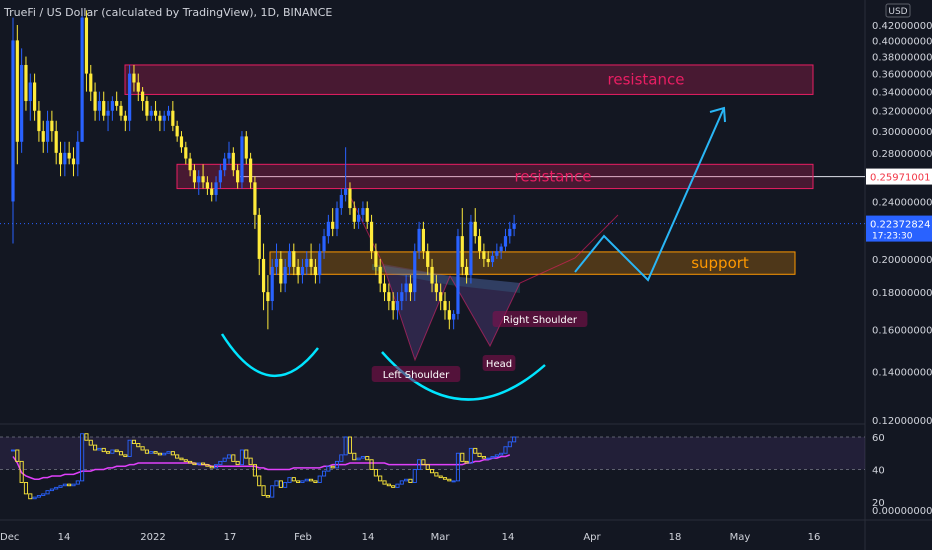 The height and width of the screenshot is (550, 932). I want to click on price-tick-label: 0.24000000, so click(902, 202).